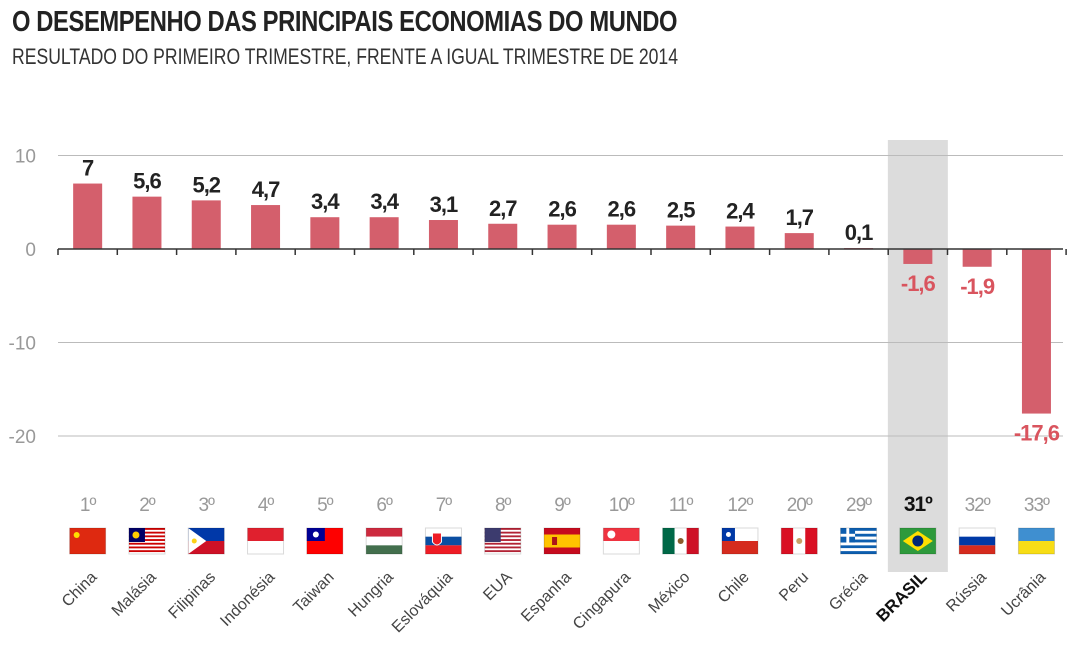 Image resolution: width=1086 pixels, height=652 pixels. I want to click on taiwan-flag-icon, so click(325, 541).